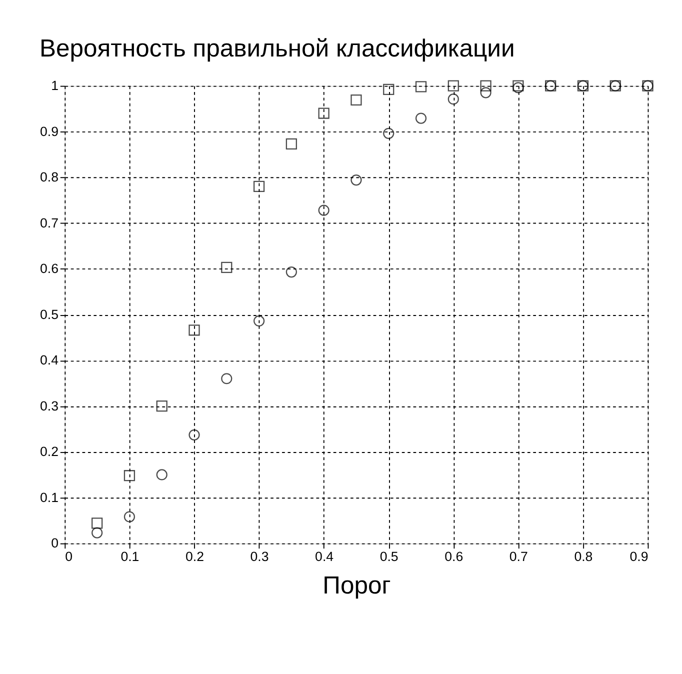 The height and width of the screenshot is (674, 682). What do you see at coordinates (259, 556) in the screenshot?
I see `x-tick-label: 0.3` at bounding box center [259, 556].